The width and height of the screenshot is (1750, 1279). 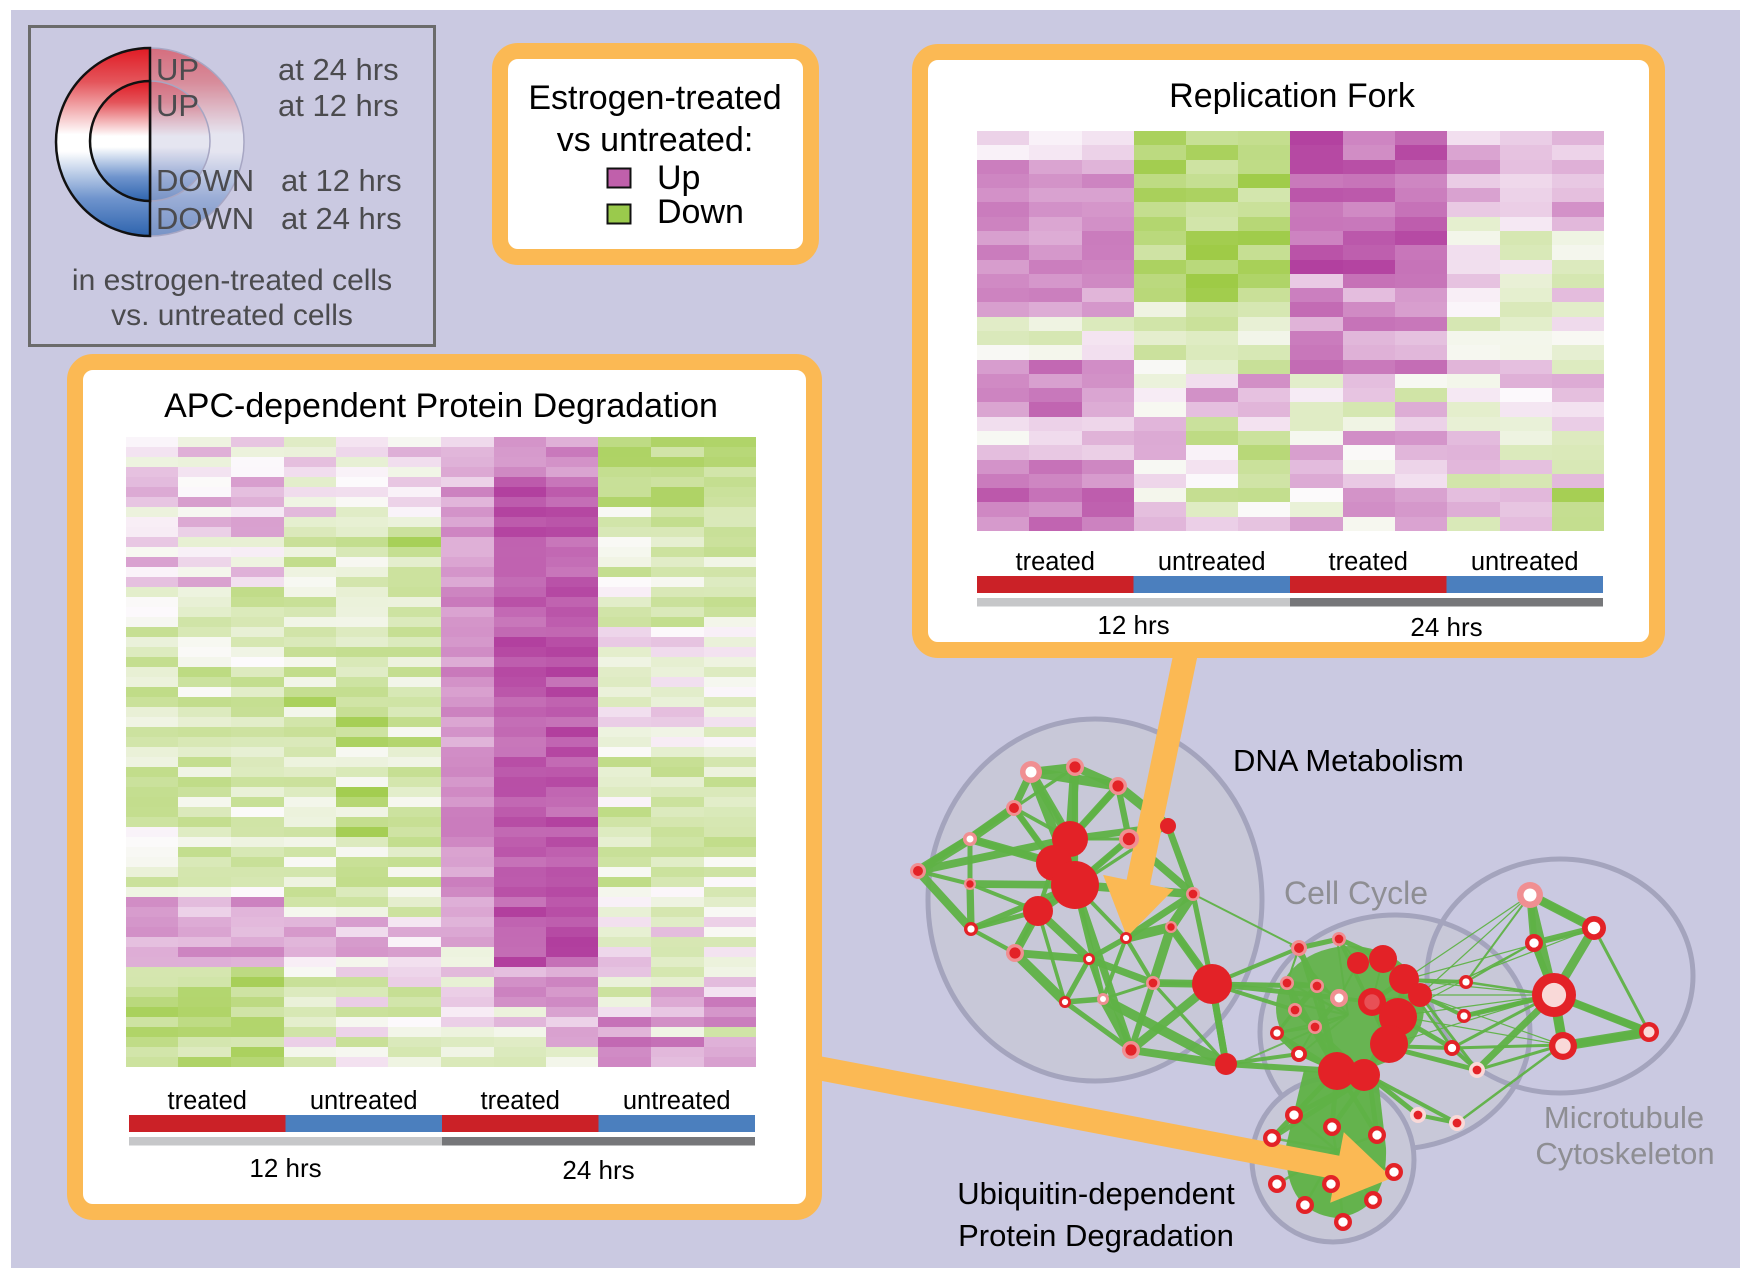 What do you see at coordinates (1096, 1235) in the screenshot?
I see `svg-text: Protein Degradation` at bounding box center [1096, 1235].